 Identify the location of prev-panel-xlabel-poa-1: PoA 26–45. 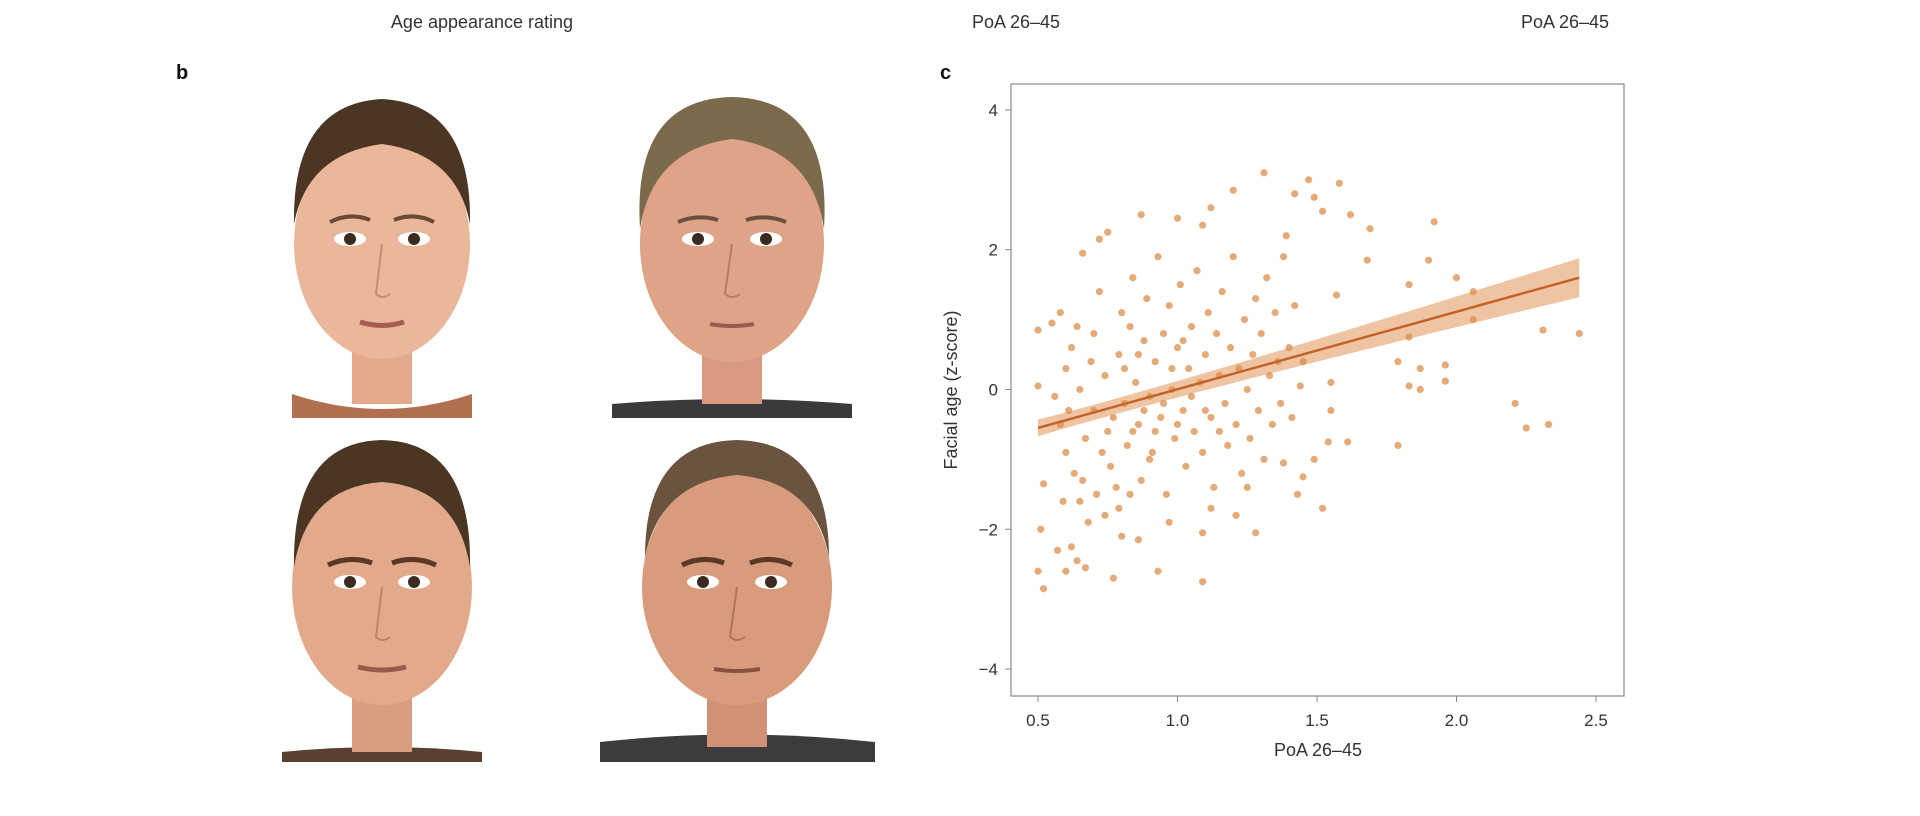
(1016, 22).